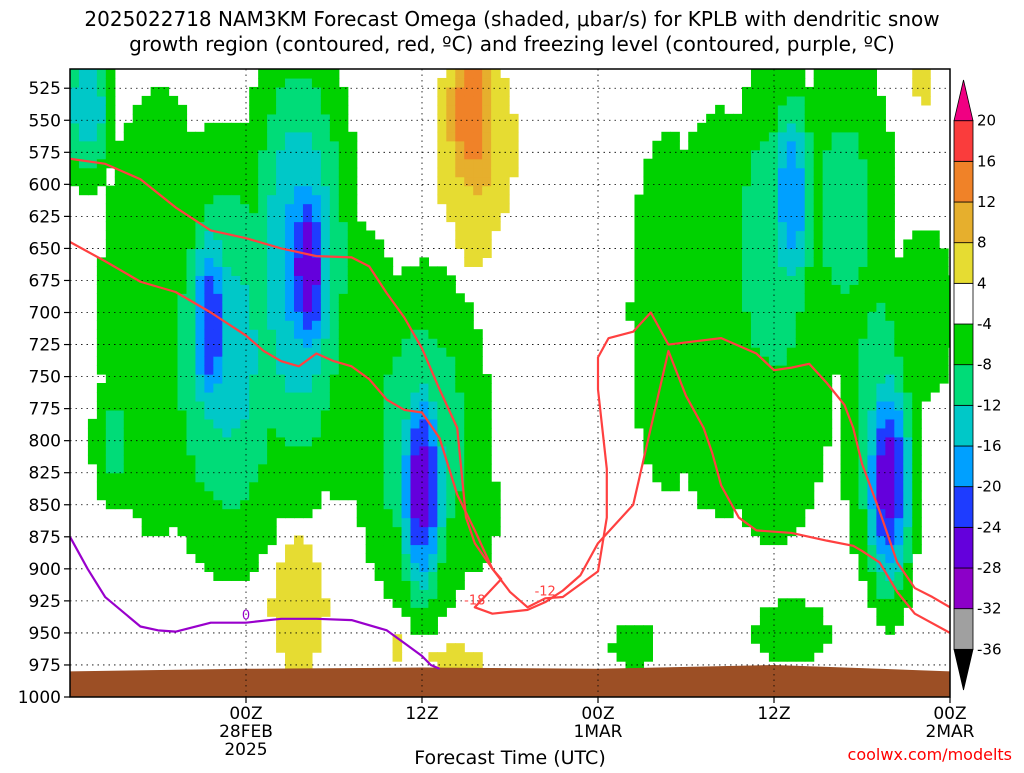 Image resolution: width=1024 pixels, height=773 pixels. Describe the element at coordinates (989, 568) in the screenshot. I see `colorbar-tick-label: -28` at that location.